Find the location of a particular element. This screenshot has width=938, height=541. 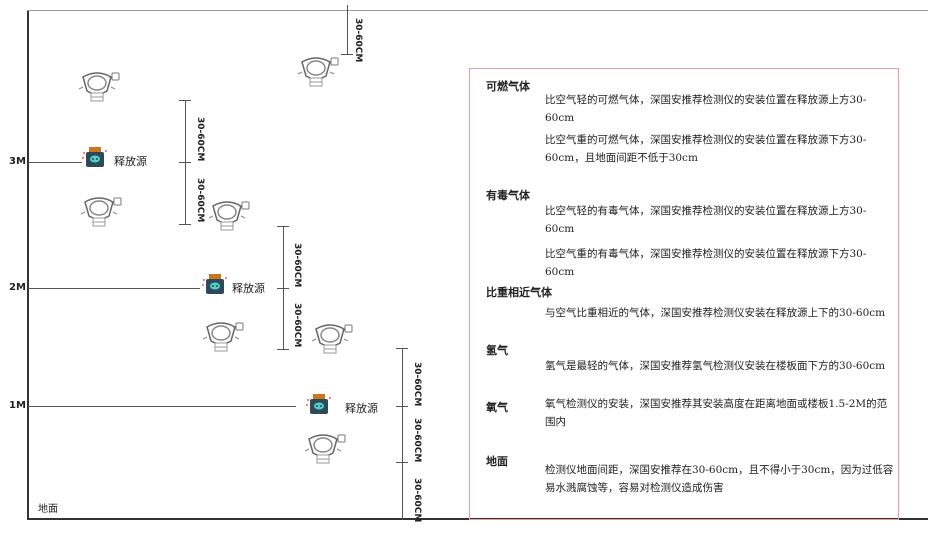

ground-label: 地面 is located at coordinates (48, 509).